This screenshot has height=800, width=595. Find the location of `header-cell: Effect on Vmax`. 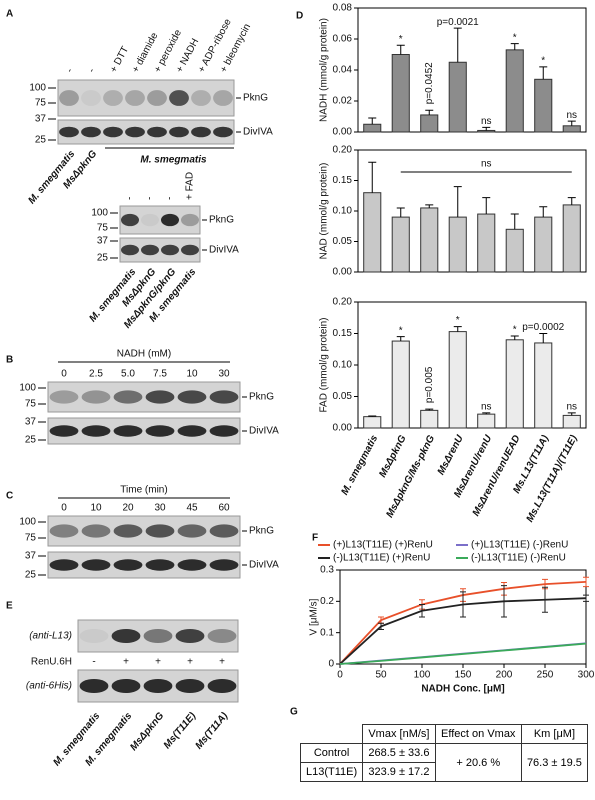

header-cell: Effect on Vmax is located at coordinates (478, 734).